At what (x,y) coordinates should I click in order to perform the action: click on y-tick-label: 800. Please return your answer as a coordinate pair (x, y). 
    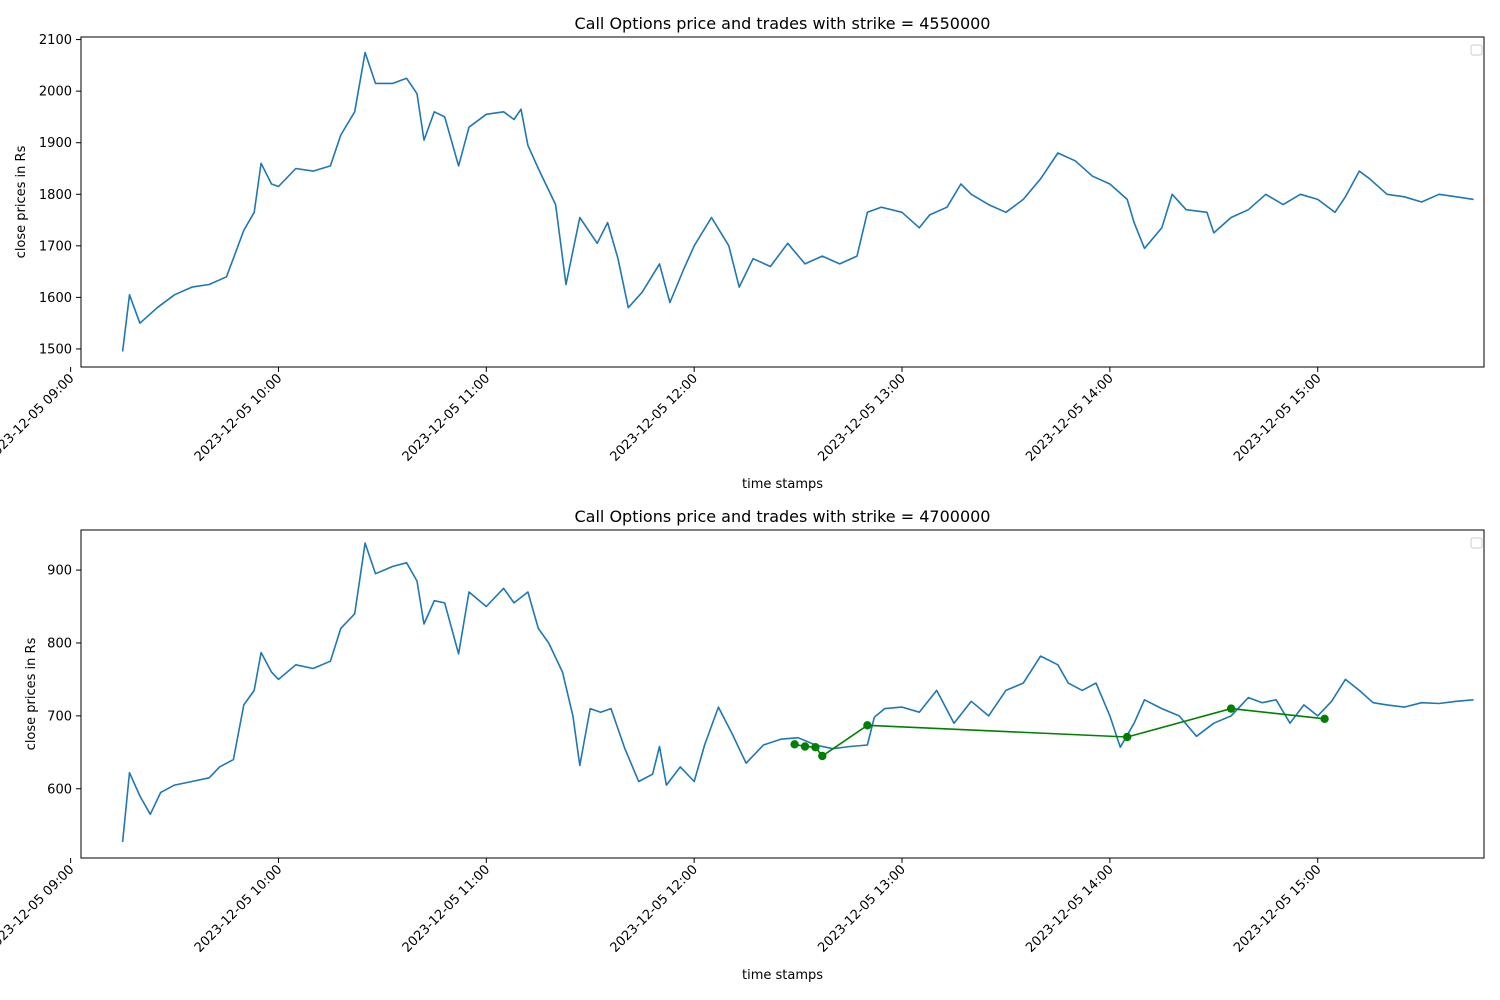
    Looking at the image, I should click on (59, 643).